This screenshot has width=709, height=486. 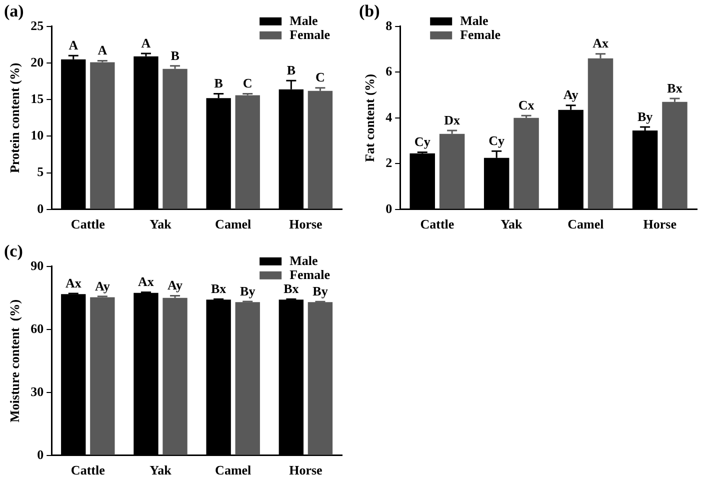 What do you see at coordinates (37, 135) in the screenshot?
I see `y-tick-label: 10` at bounding box center [37, 135].